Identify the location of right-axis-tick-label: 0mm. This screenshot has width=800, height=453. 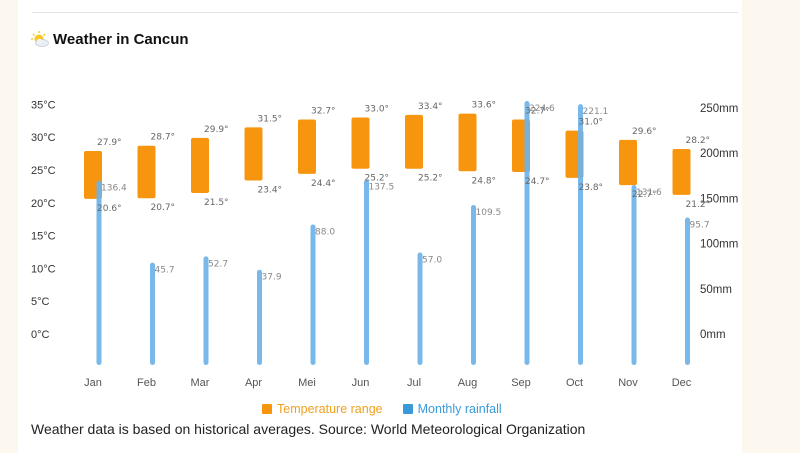
(713, 335).